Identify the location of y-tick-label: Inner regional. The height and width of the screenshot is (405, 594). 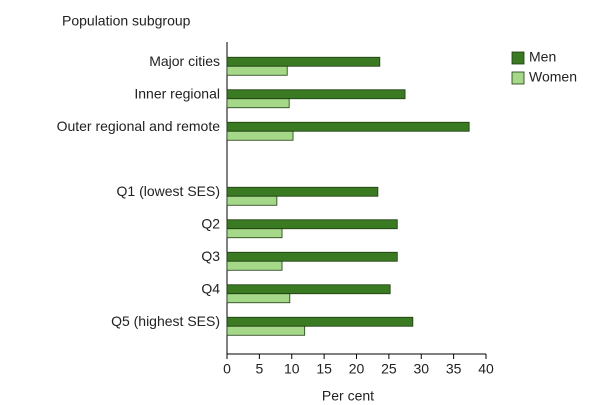
(177, 93).